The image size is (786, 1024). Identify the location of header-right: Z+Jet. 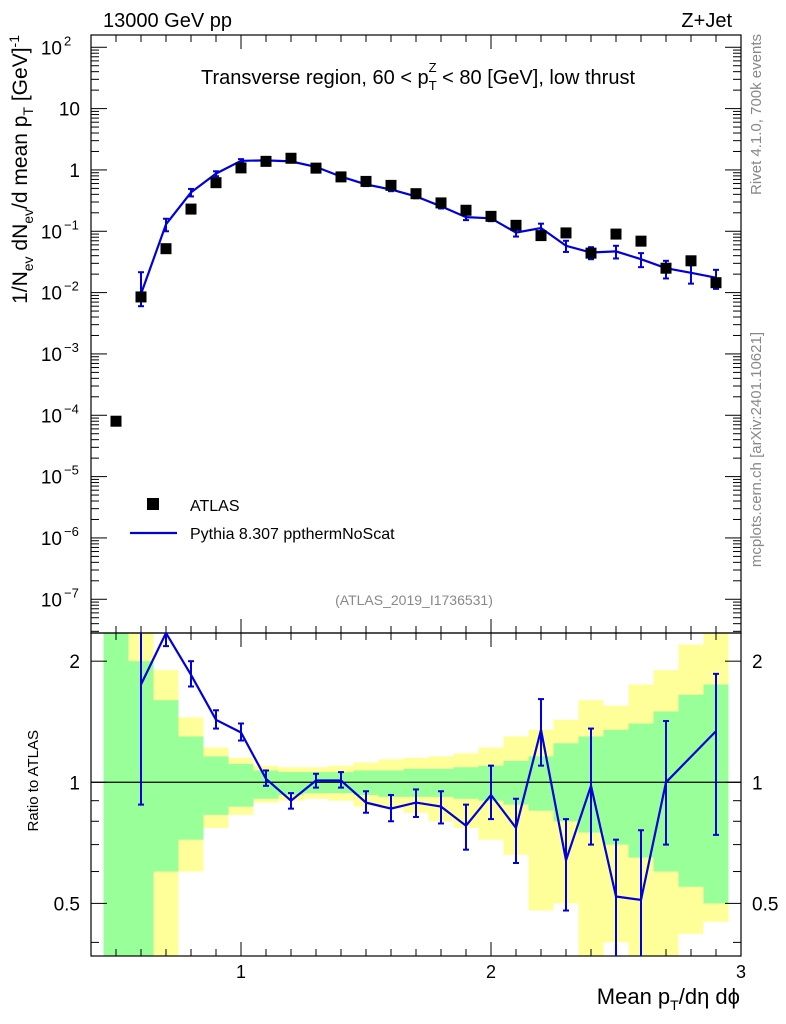
(706, 21).